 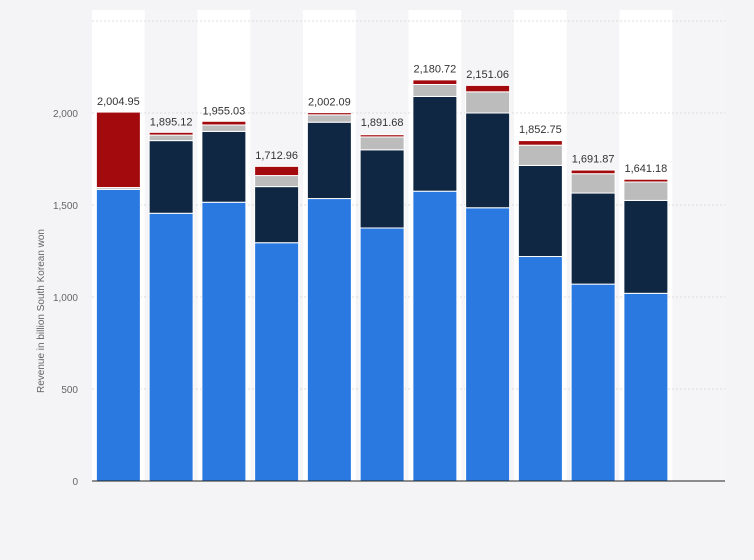 I want to click on data-label: 1,641.18, so click(x=645, y=169).